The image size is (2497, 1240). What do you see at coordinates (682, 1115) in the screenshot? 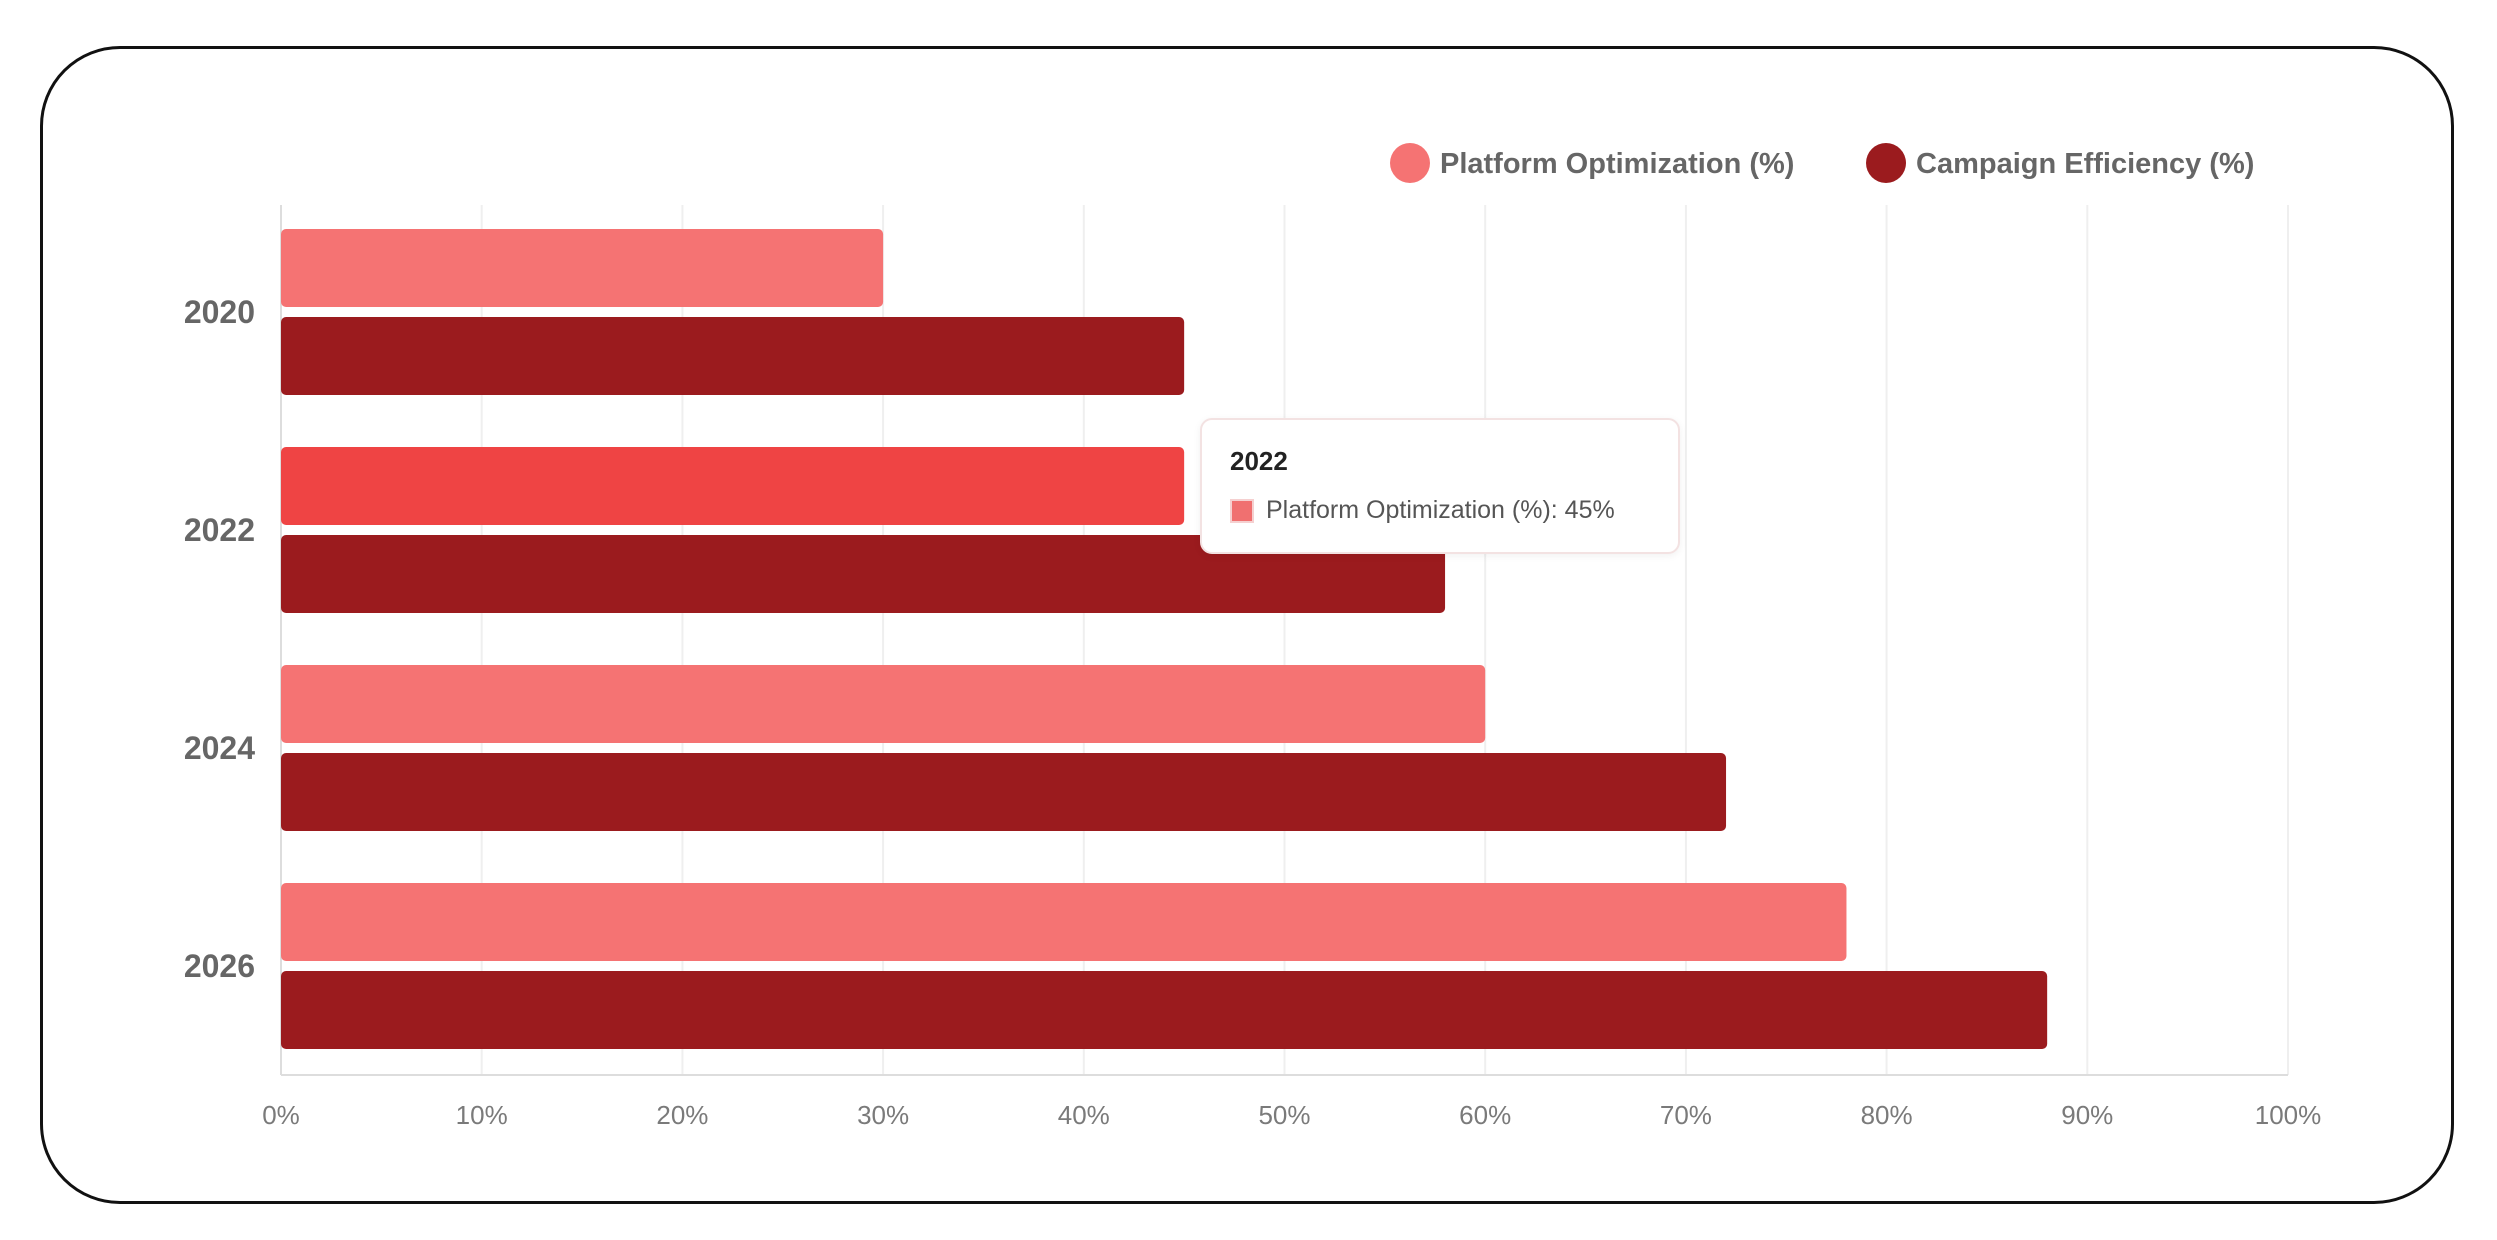
I see `x-tick-label: 20%` at bounding box center [682, 1115].